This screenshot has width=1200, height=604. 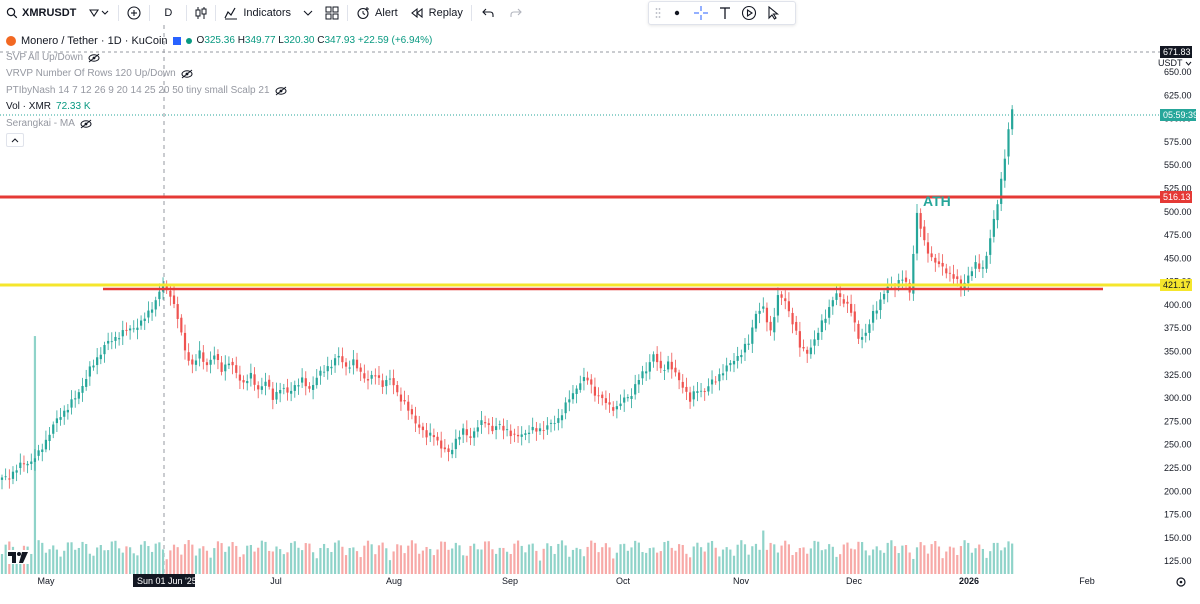 What do you see at coordinates (1181, 582) in the screenshot?
I see `settings-gear-icon` at bounding box center [1181, 582].